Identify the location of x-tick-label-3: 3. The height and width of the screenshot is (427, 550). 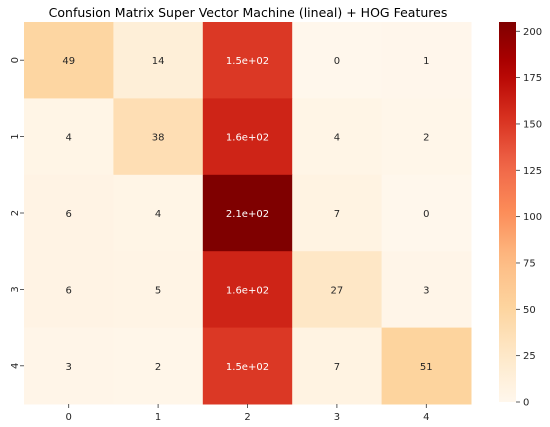
(337, 417).